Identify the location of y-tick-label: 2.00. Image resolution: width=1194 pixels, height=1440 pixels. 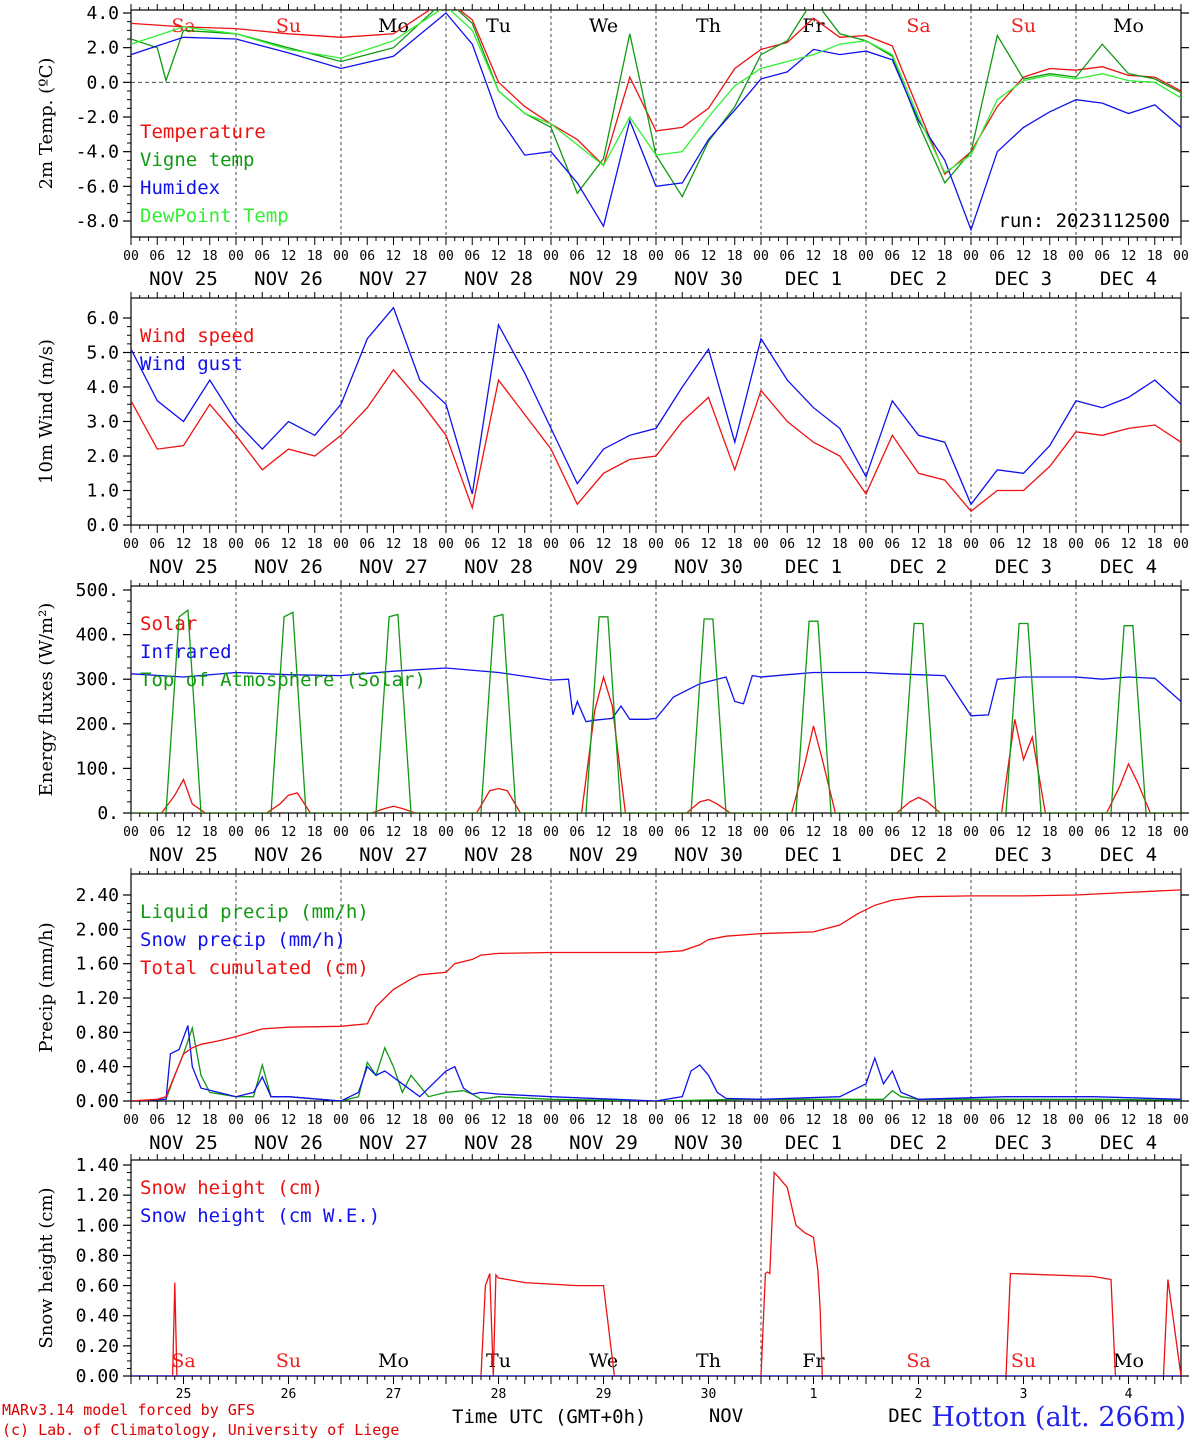
(97, 929).